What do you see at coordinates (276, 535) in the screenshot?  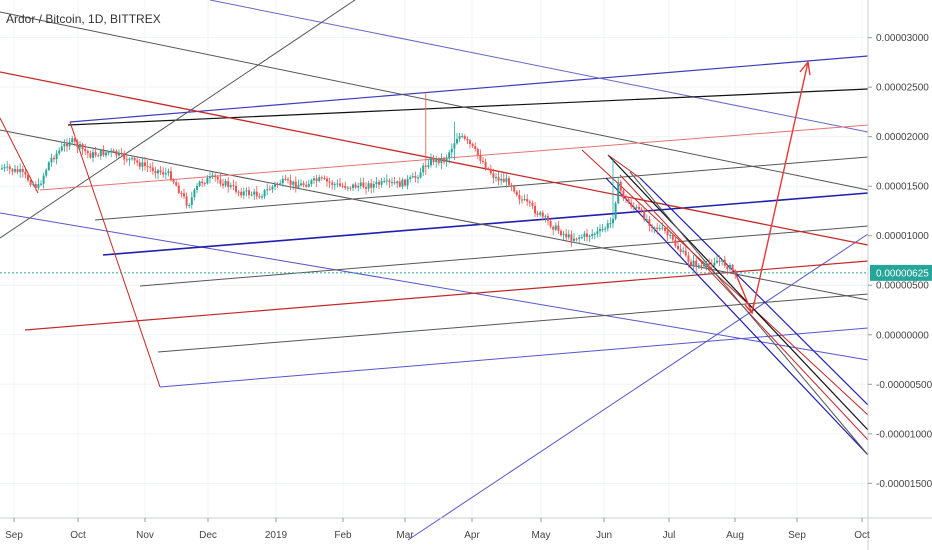 I see `x-tick-label: 2019` at bounding box center [276, 535].